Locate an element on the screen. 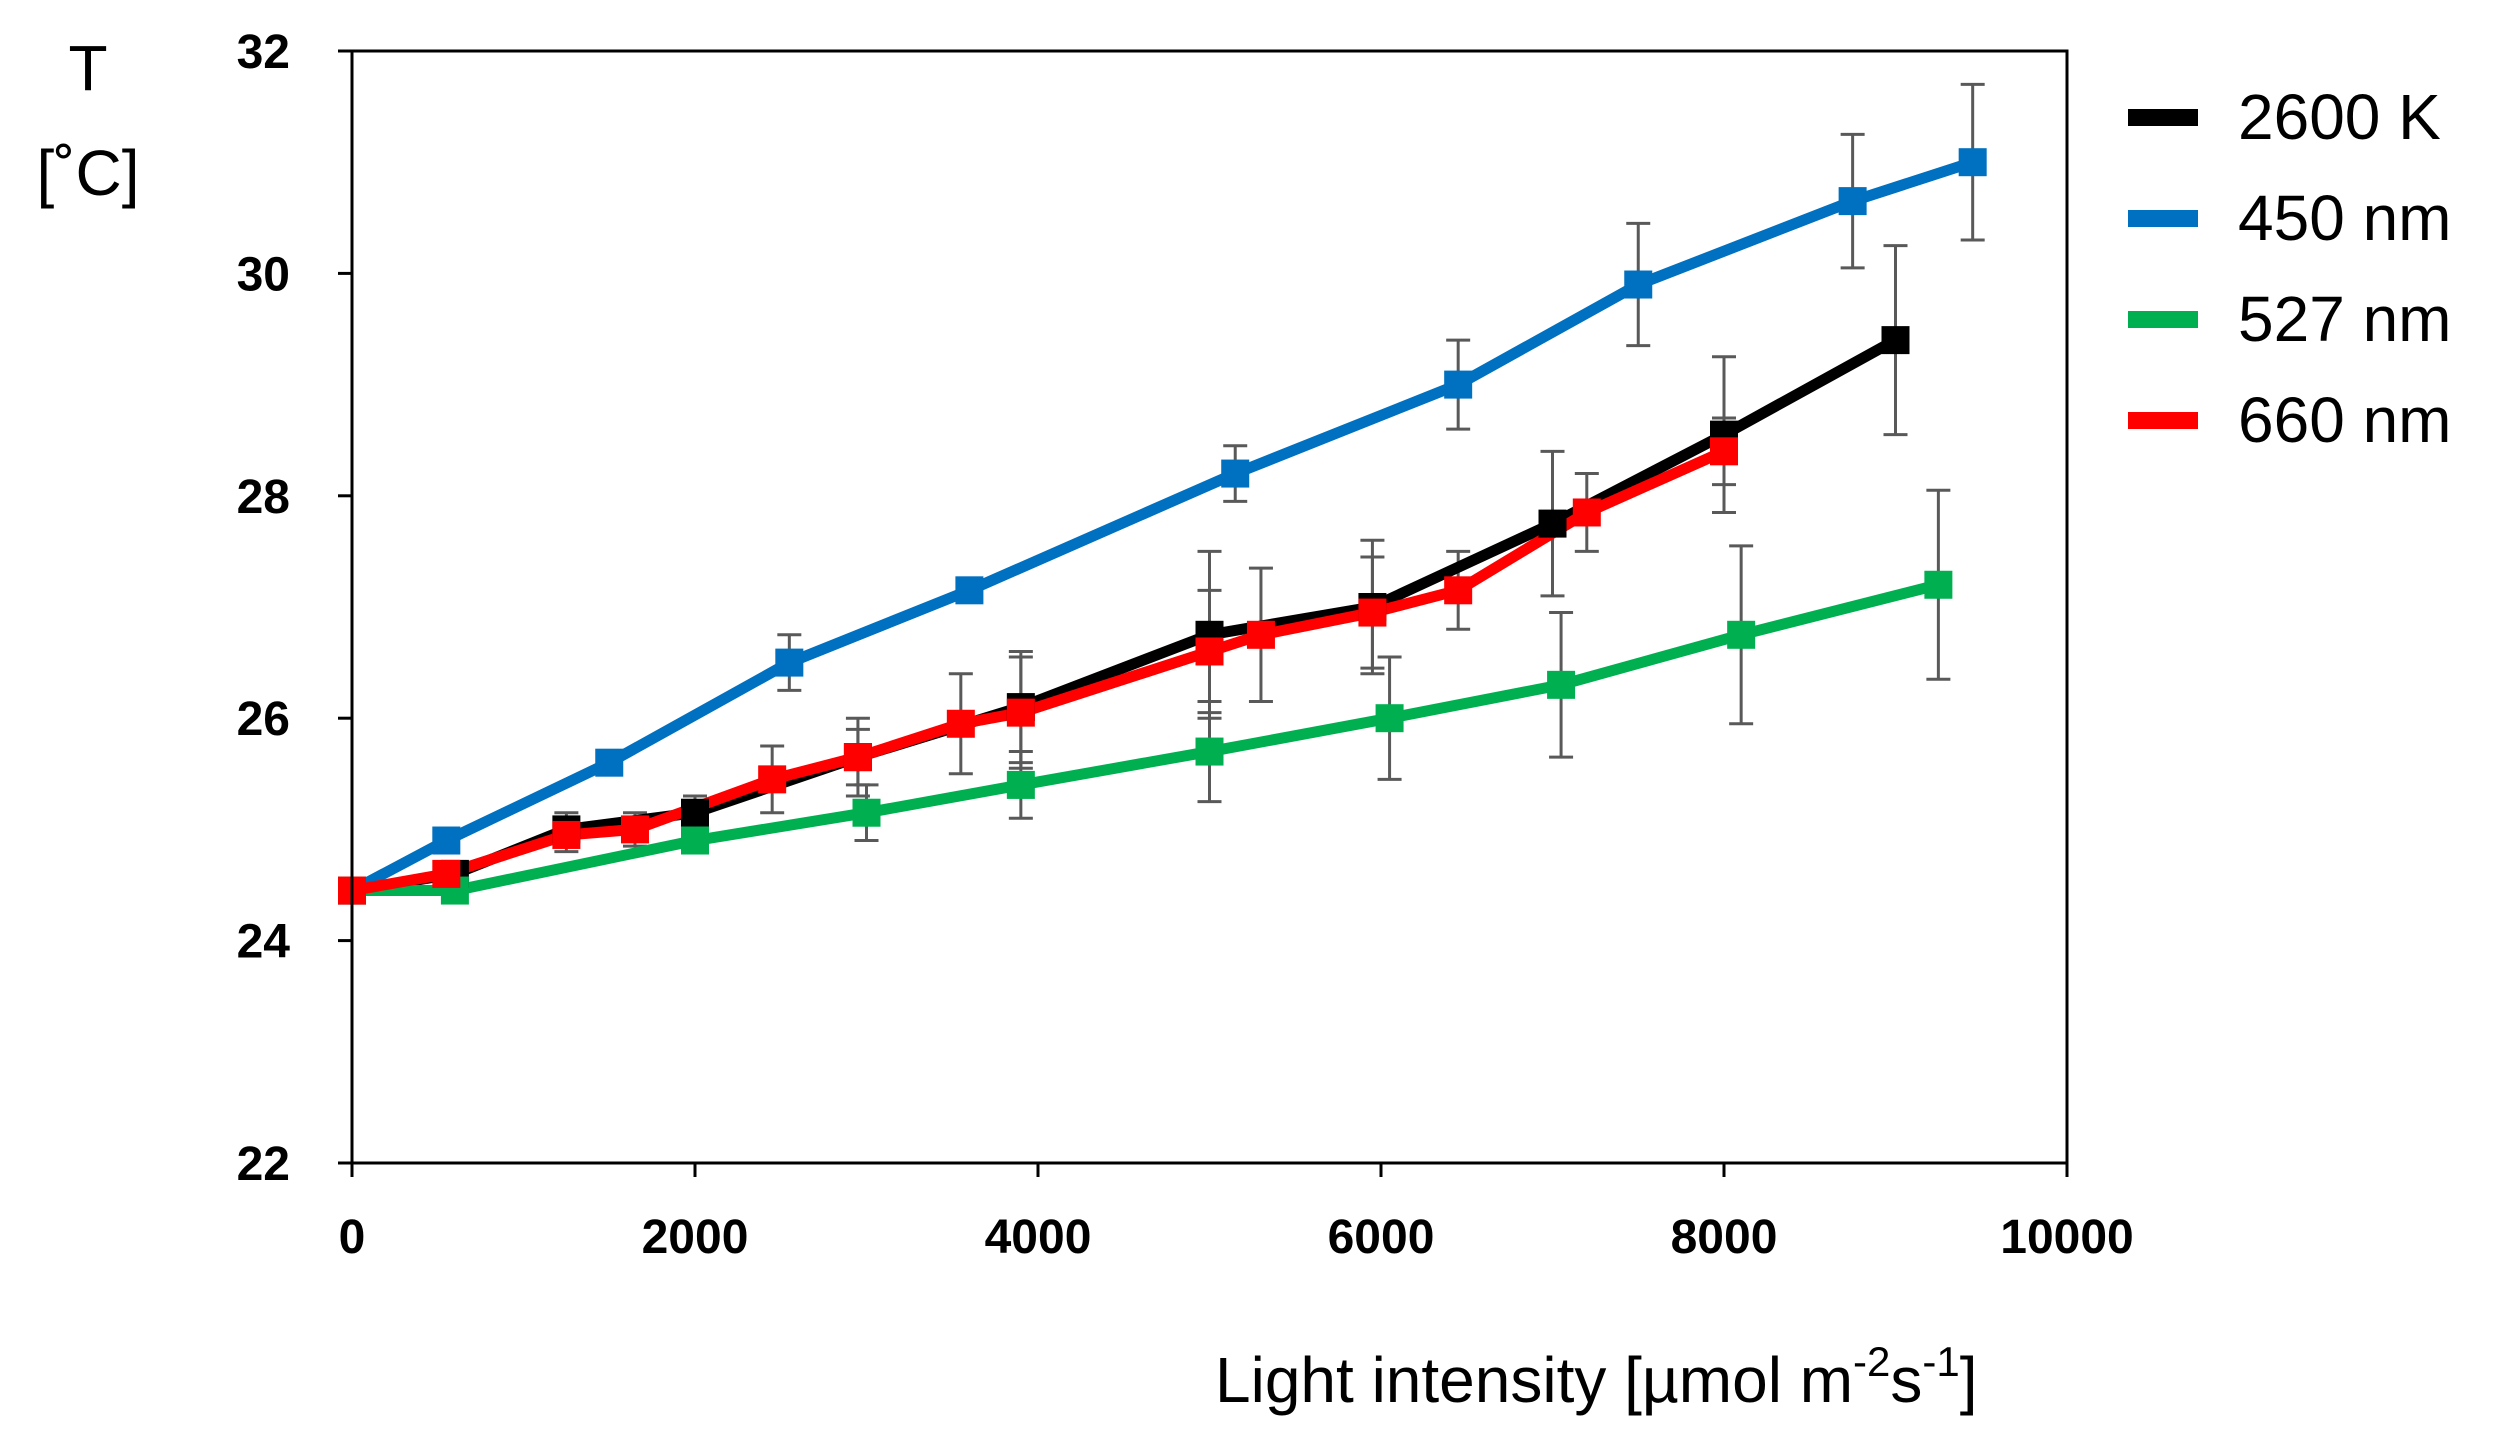 This screenshot has width=2514, height=1442. legend-item-450-nm: 450 nm is located at coordinates (2289, 218).